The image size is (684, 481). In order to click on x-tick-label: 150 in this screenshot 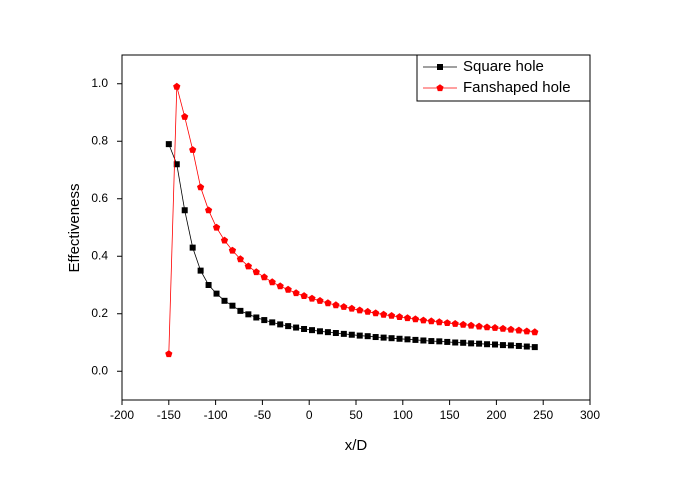, I will do `click(450, 415)`.